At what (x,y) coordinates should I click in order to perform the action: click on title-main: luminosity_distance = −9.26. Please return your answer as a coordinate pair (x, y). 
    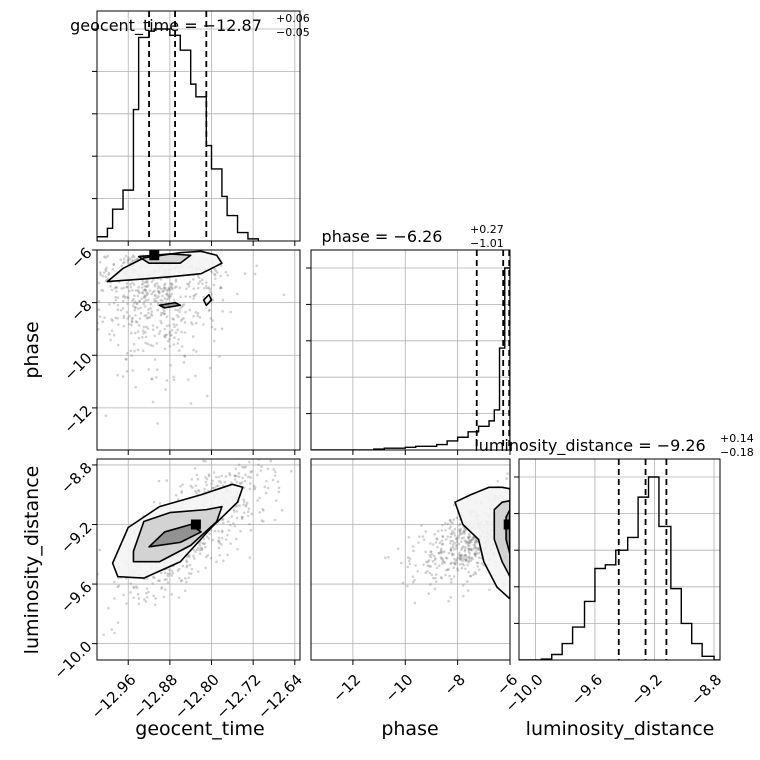
    Looking at the image, I should click on (589, 446).